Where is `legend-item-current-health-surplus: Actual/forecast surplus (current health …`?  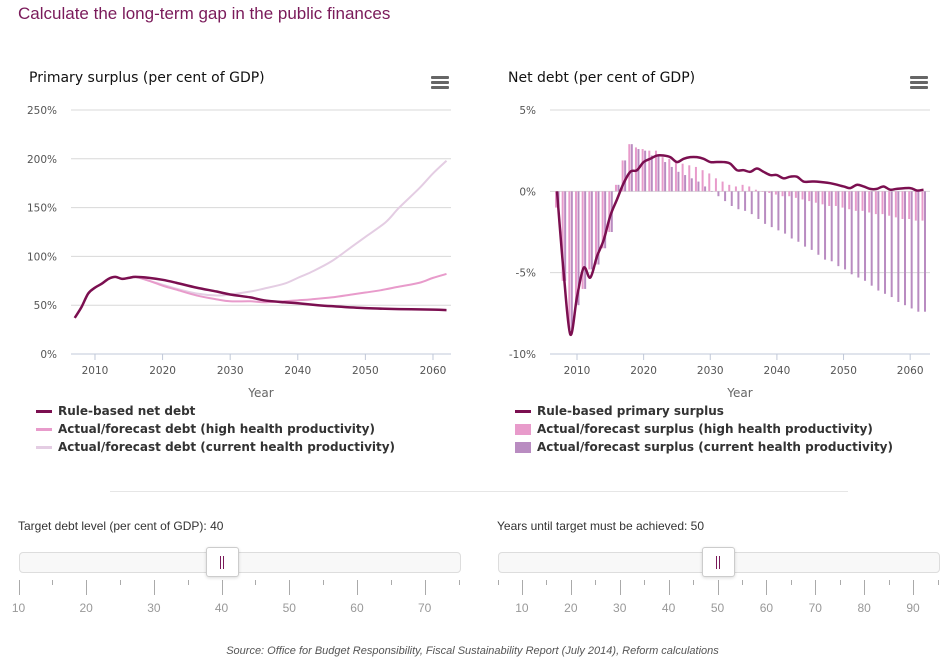
legend-item-current-health-surplus: Actual/forecast surplus (current health … is located at coordinates (704, 447).